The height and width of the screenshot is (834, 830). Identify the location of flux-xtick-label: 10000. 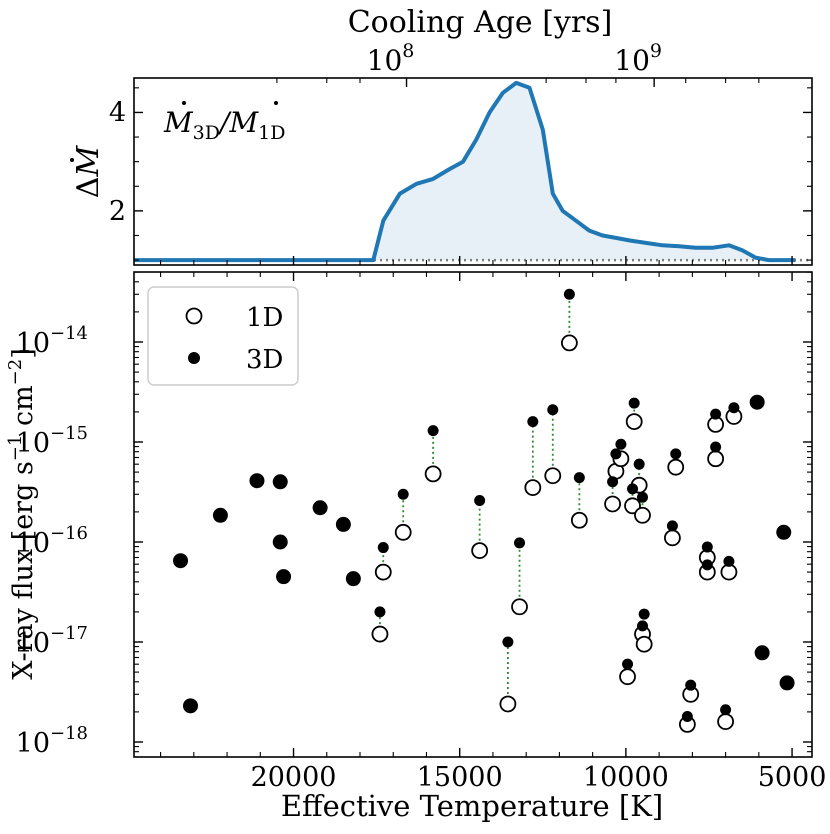
(626, 777).